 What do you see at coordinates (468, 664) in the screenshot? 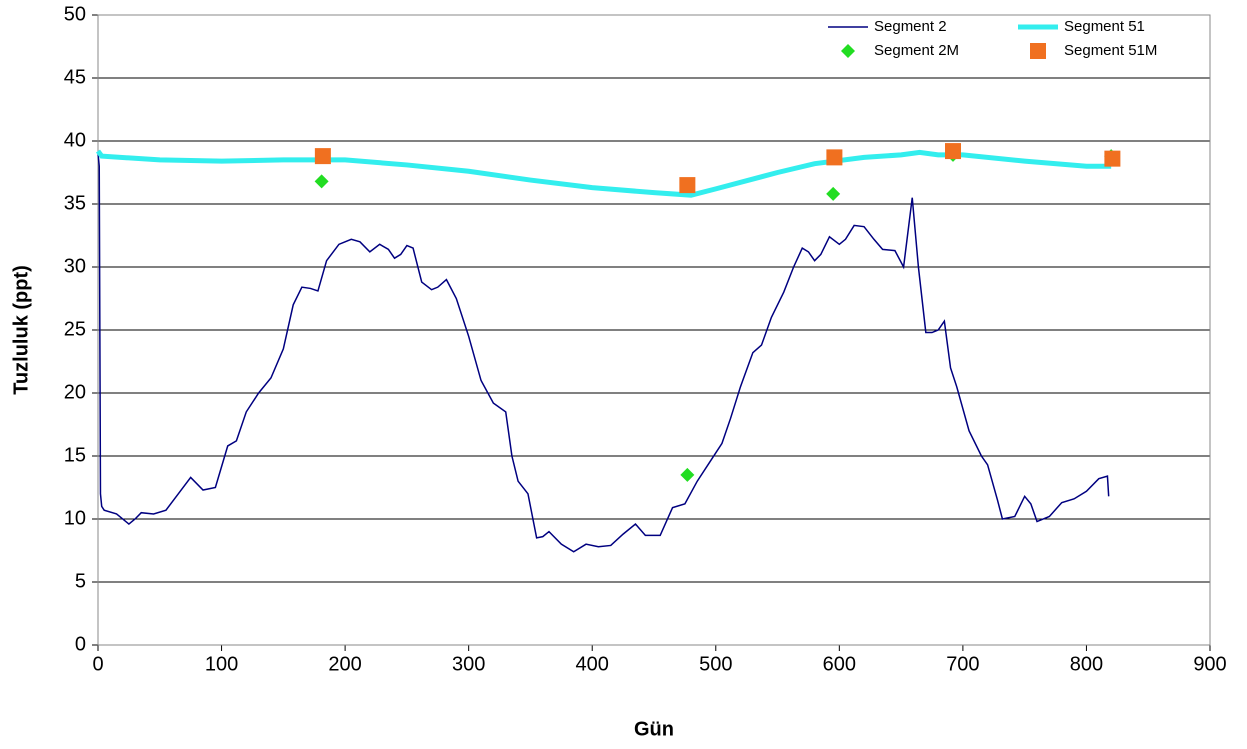
I see `x-tick-label: 300` at bounding box center [468, 664].